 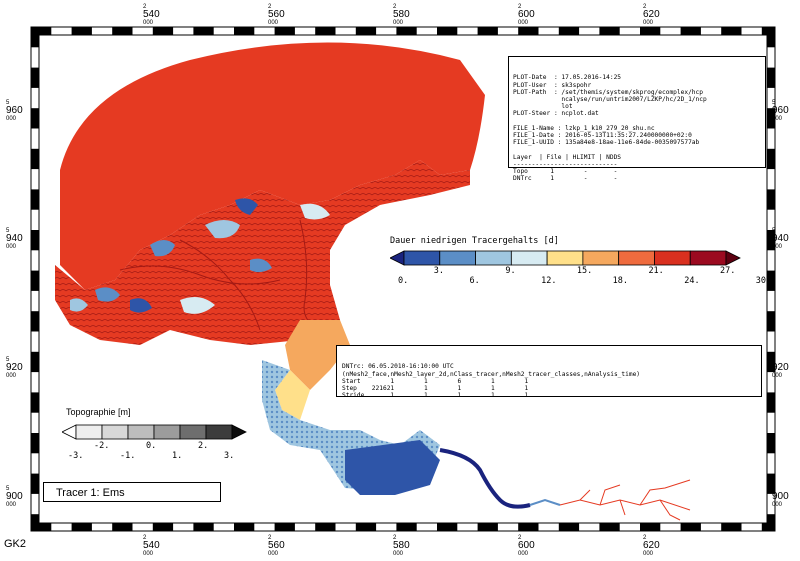 What do you see at coordinates (584, 271) in the screenshot?
I see `tracer-legend-label: 15.` at bounding box center [584, 271].